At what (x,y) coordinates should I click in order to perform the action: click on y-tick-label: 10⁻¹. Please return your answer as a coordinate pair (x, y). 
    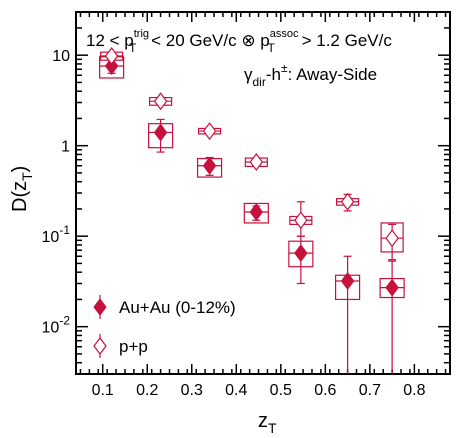
    Looking at the image, I should click on (56, 234).